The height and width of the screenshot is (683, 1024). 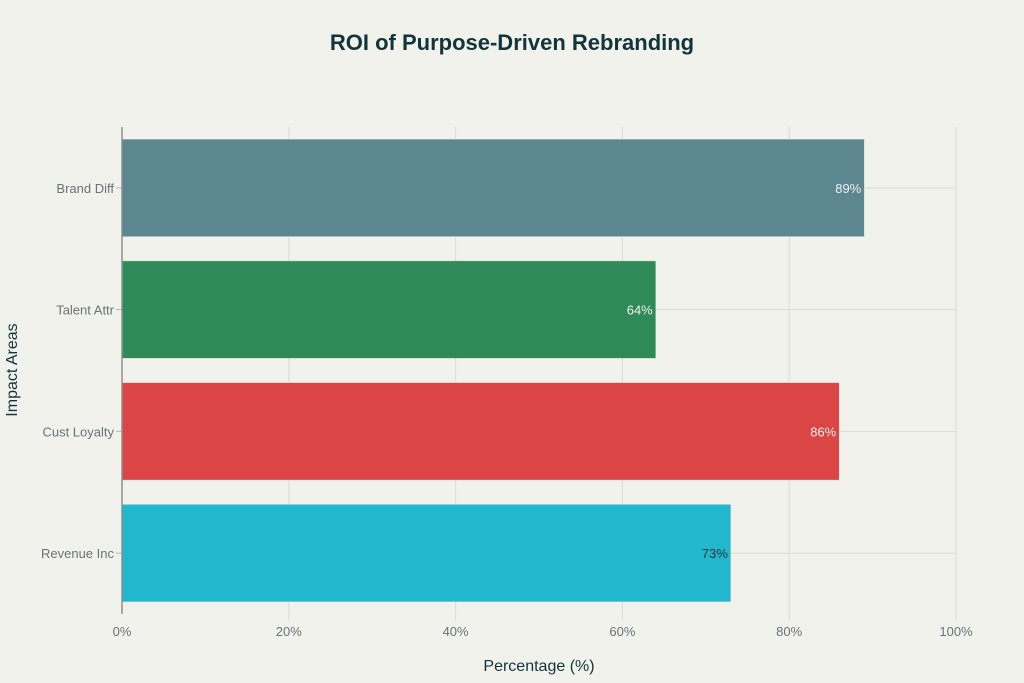 What do you see at coordinates (848, 188) in the screenshot?
I see `data-label: 89%` at bounding box center [848, 188].